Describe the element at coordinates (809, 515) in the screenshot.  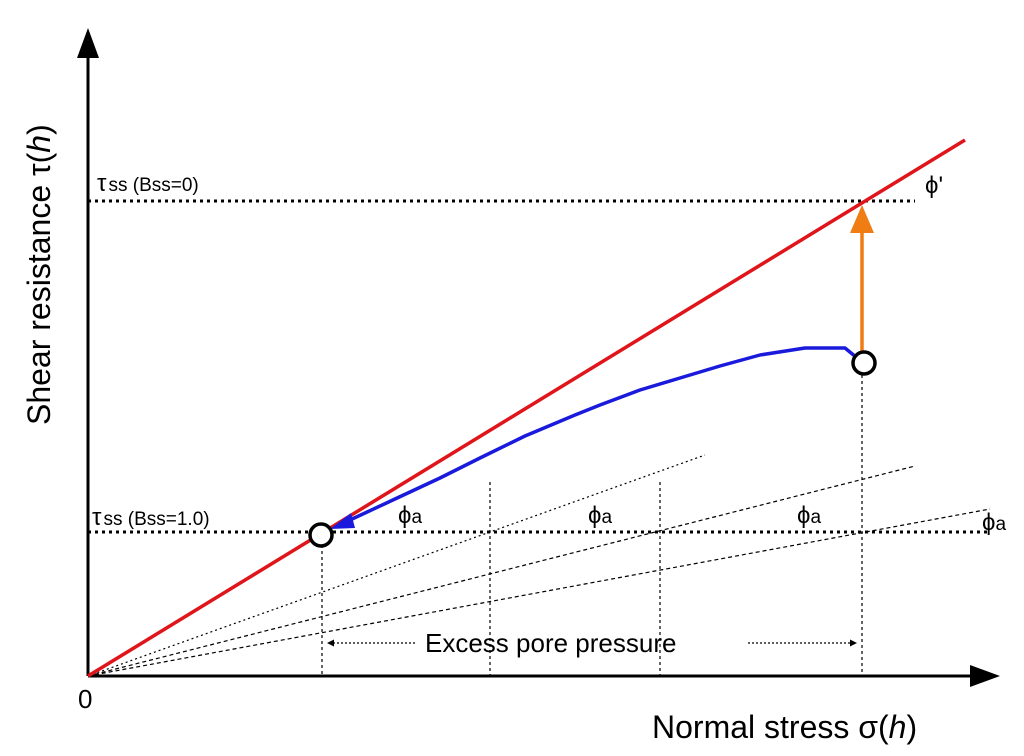
I see `phi-a-label-3: ϕa` at that location.